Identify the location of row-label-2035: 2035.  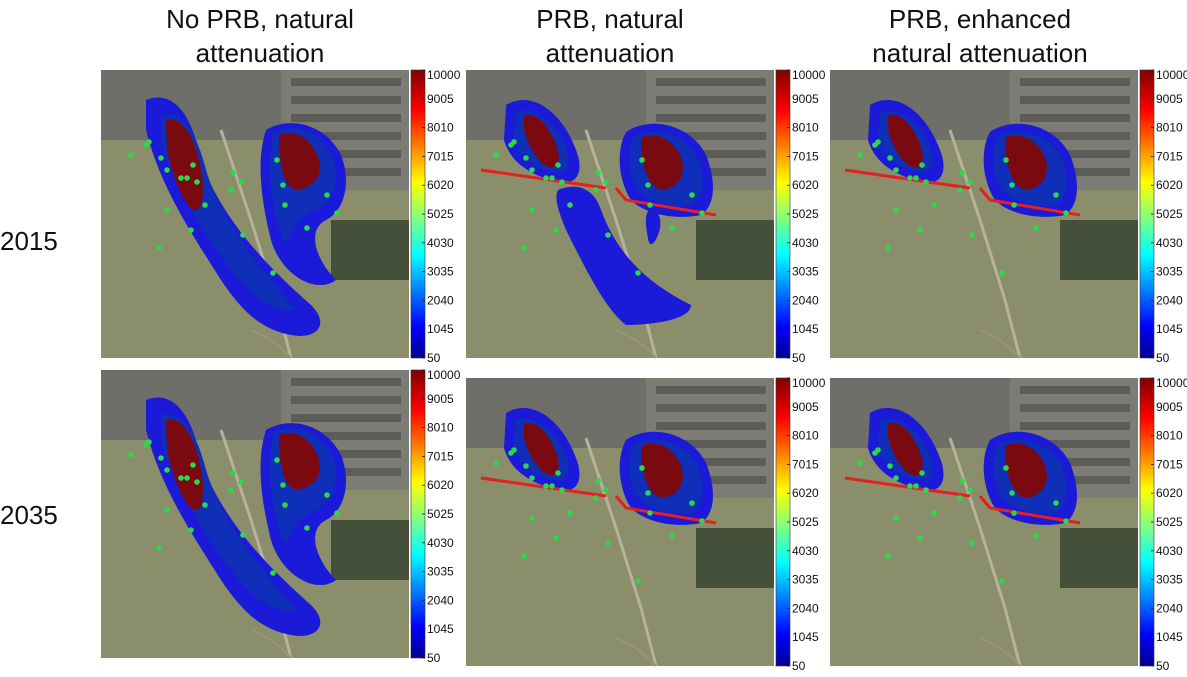
(29, 515).